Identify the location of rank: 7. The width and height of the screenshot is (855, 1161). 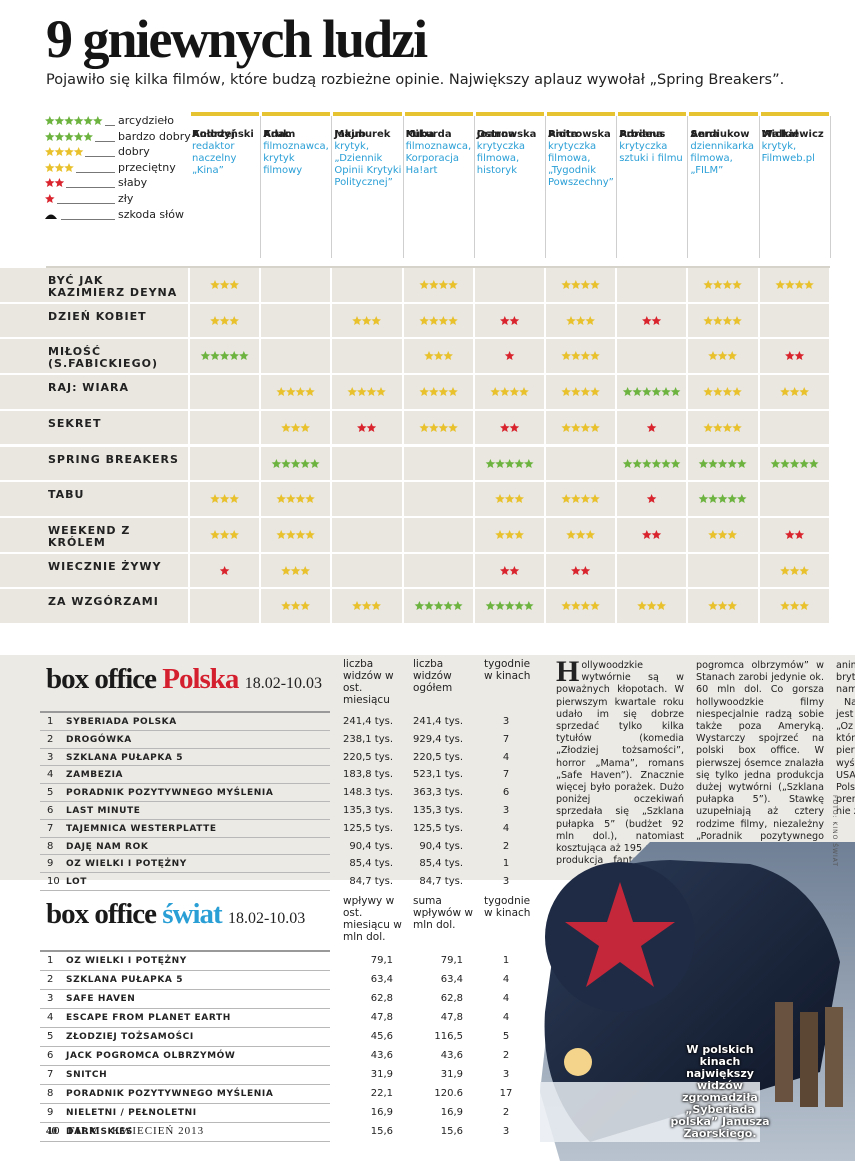
(50, 828).